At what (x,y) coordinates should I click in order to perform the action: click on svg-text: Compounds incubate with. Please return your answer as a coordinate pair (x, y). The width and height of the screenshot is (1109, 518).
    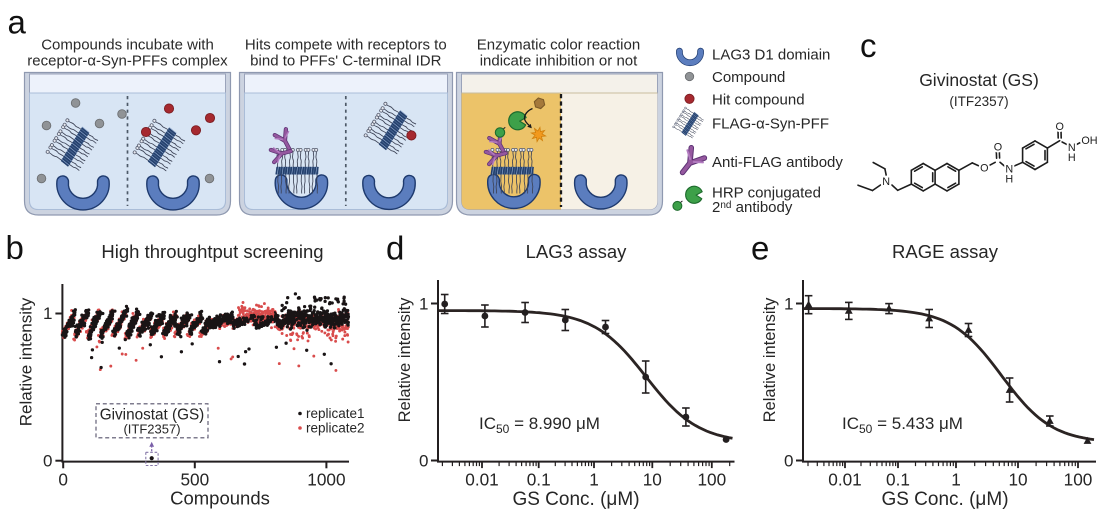
    Looking at the image, I should click on (127, 44).